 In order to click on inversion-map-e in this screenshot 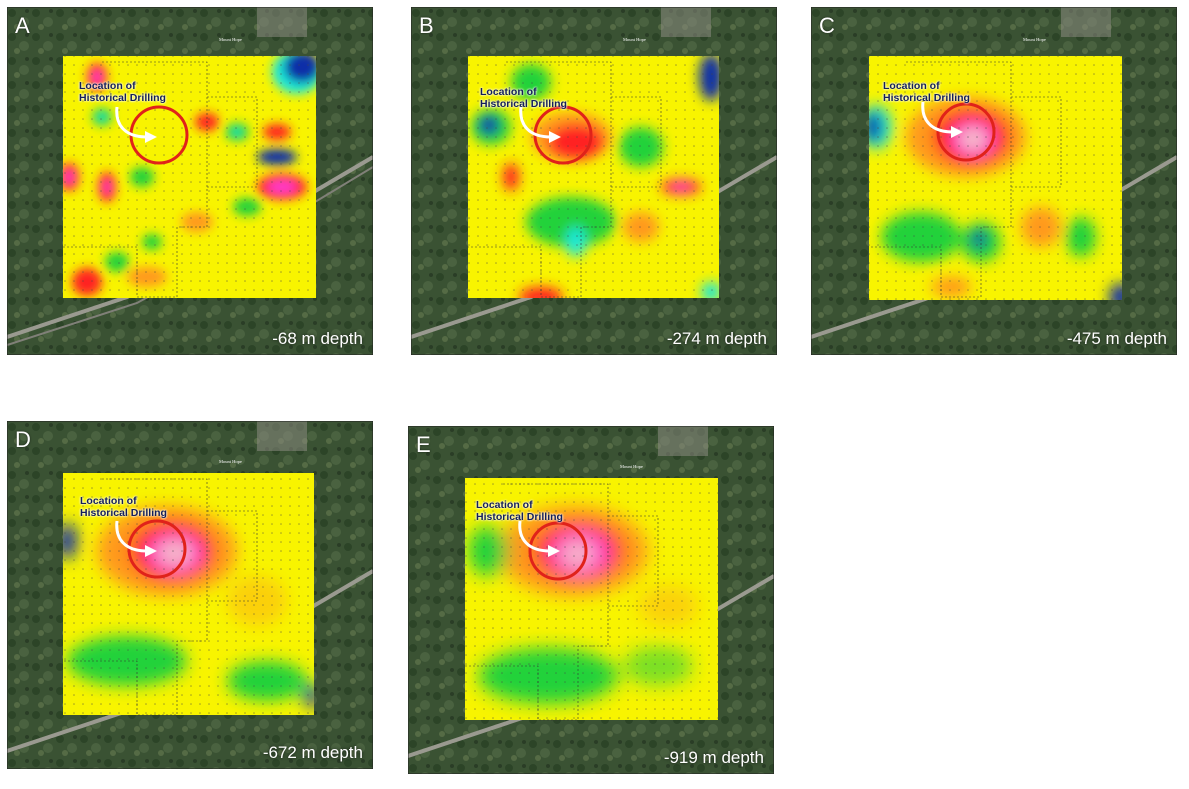, I will do `click(591, 600)`.